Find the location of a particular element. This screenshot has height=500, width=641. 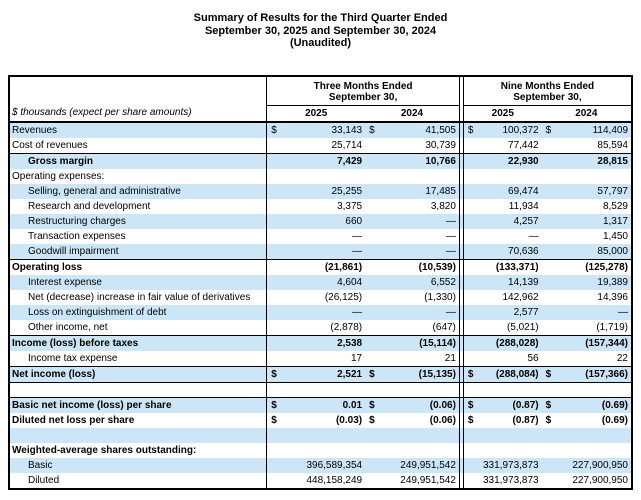

row-label: Cost of revenues is located at coordinates (50, 145).